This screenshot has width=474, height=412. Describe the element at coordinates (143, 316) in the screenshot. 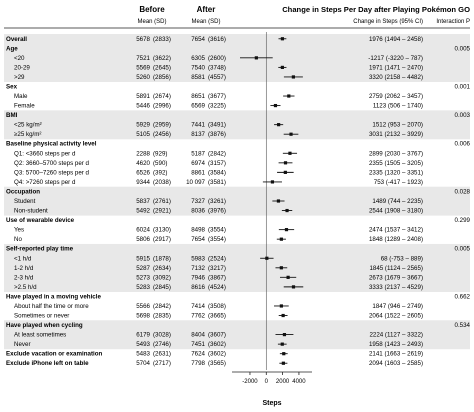

I see `before-mean: 5698` at that location.